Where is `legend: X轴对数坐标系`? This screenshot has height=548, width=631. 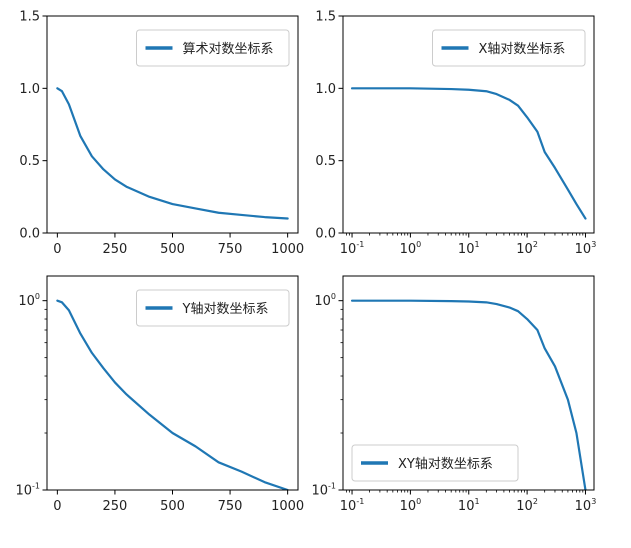 legend: X轴对数坐标系 is located at coordinates (509, 48).